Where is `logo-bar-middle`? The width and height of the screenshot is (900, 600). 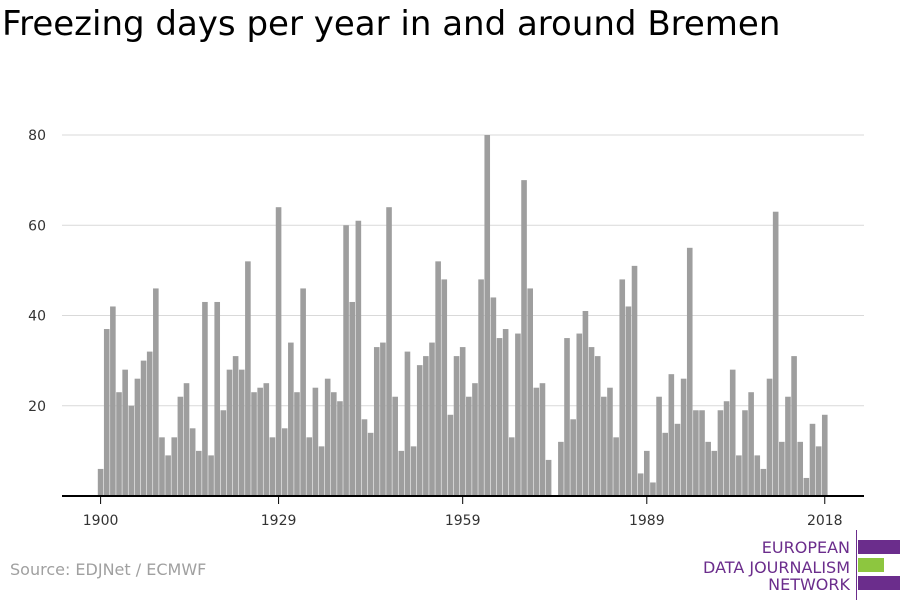 logo-bar-middle is located at coordinates (871, 565).